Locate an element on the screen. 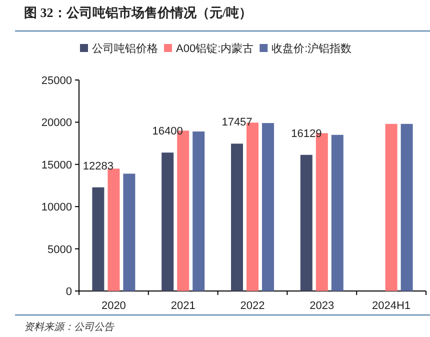 The image size is (430, 337). data-label: 17457 is located at coordinates (237, 122).